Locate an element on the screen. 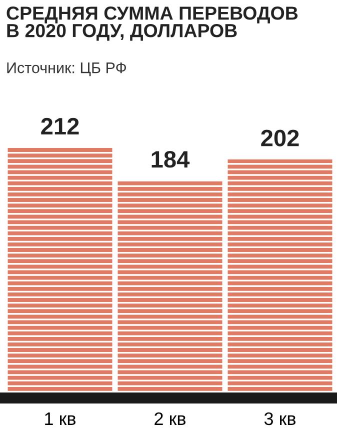  x-tick-label: 1 кв is located at coordinates (60, 418).